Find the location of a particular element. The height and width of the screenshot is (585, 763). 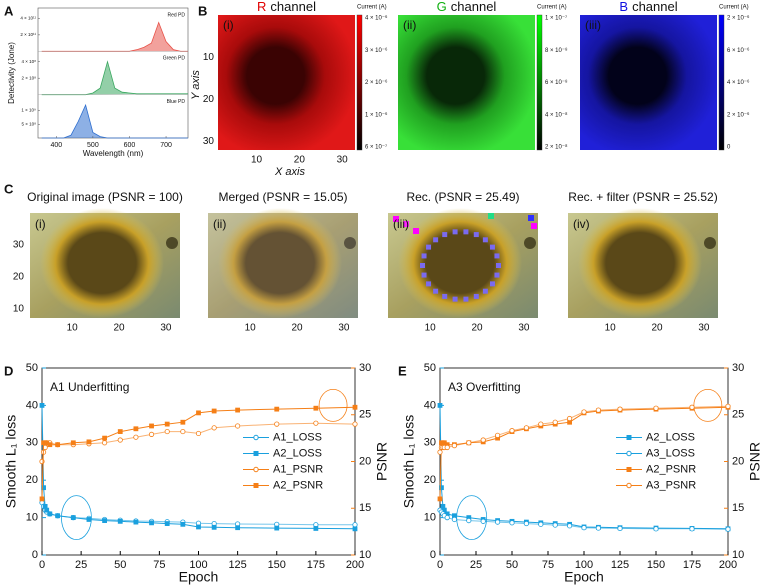

y2-tick-label: 10 is located at coordinates (365, 555).